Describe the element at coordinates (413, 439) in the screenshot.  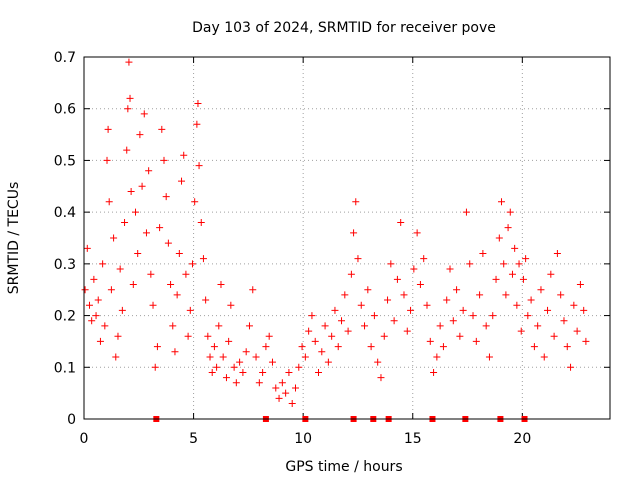
I see `x-tick-label: 15` at that location.